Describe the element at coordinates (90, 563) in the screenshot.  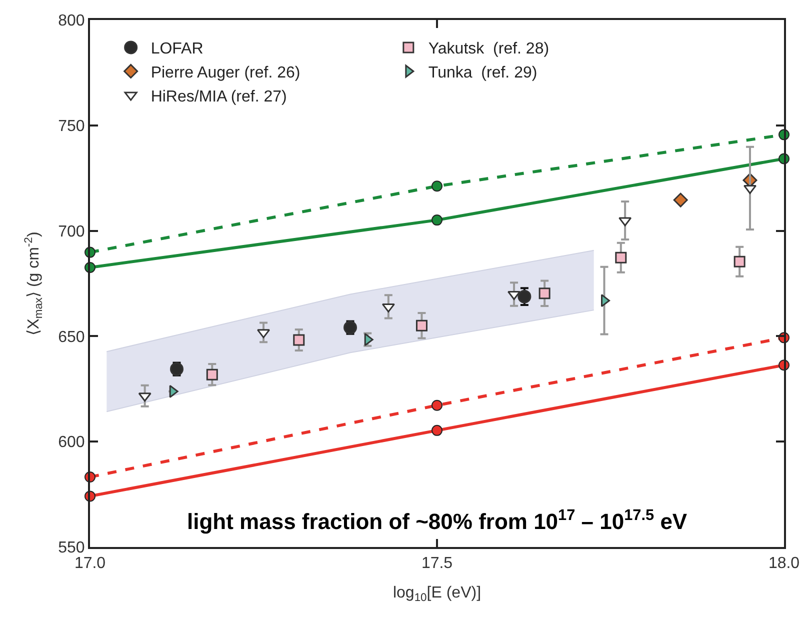
I see `x-tick-label: 17.0` at that location.